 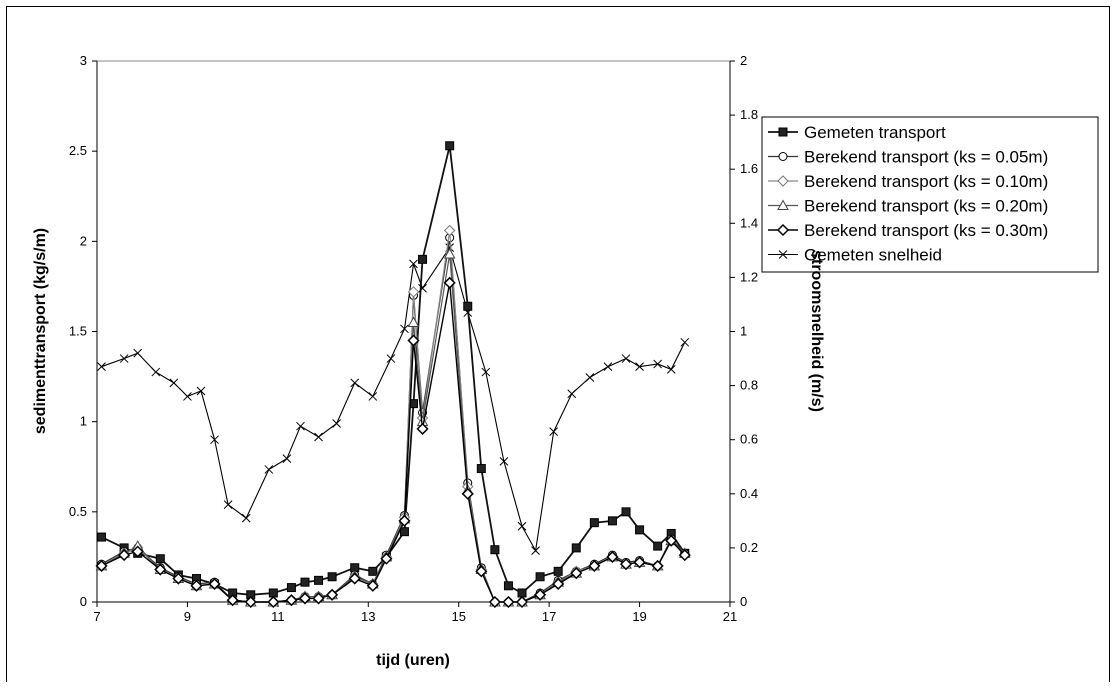 What do you see at coordinates (875, 132) in the screenshot?
I see `legend-label: Gemeten transport` at bounding box center [875, 132].